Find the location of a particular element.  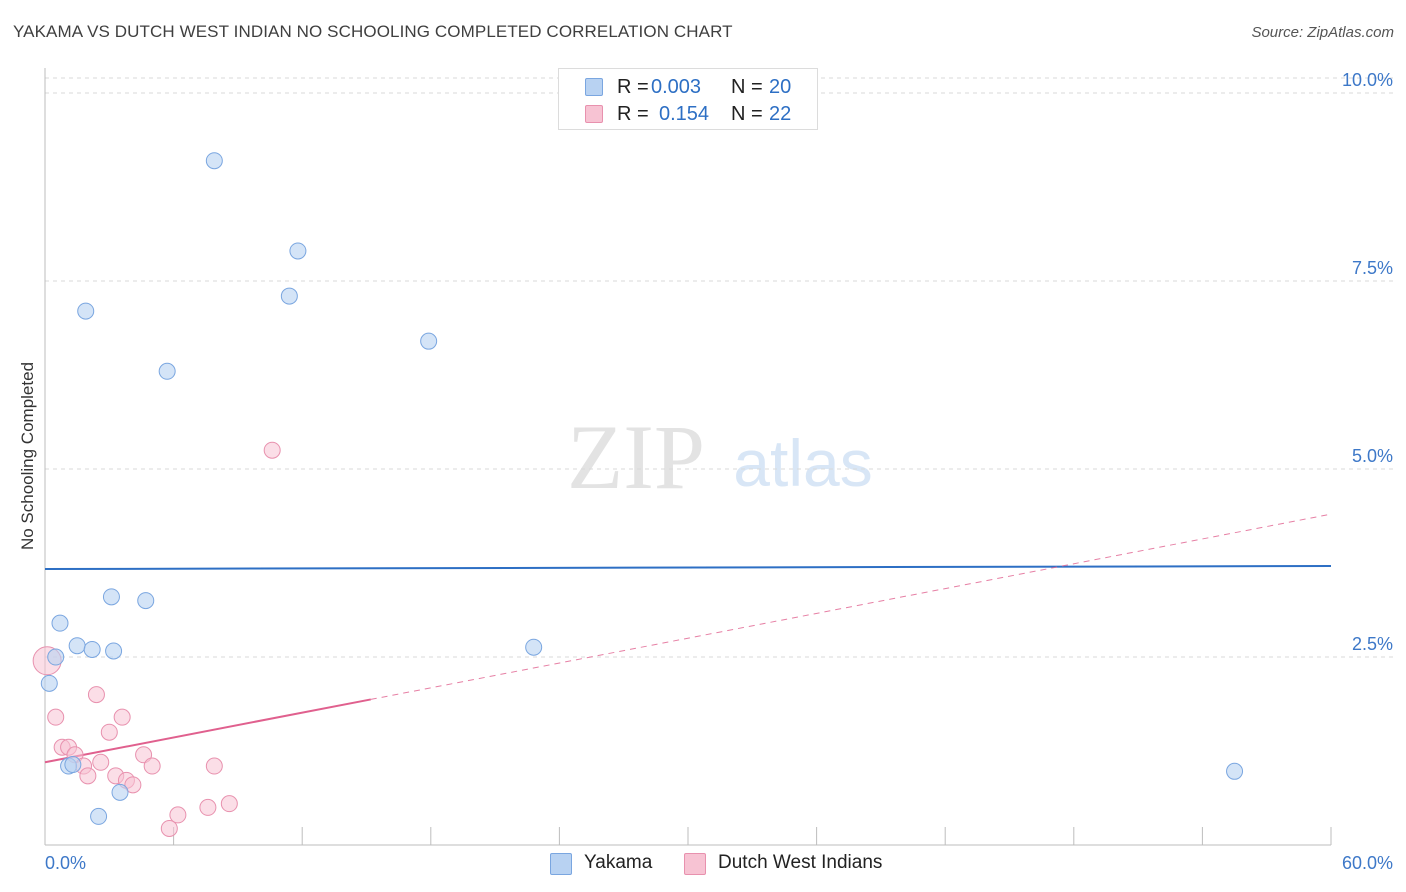

dutch-trend-line-dashed is located at coordinates (851, 606).